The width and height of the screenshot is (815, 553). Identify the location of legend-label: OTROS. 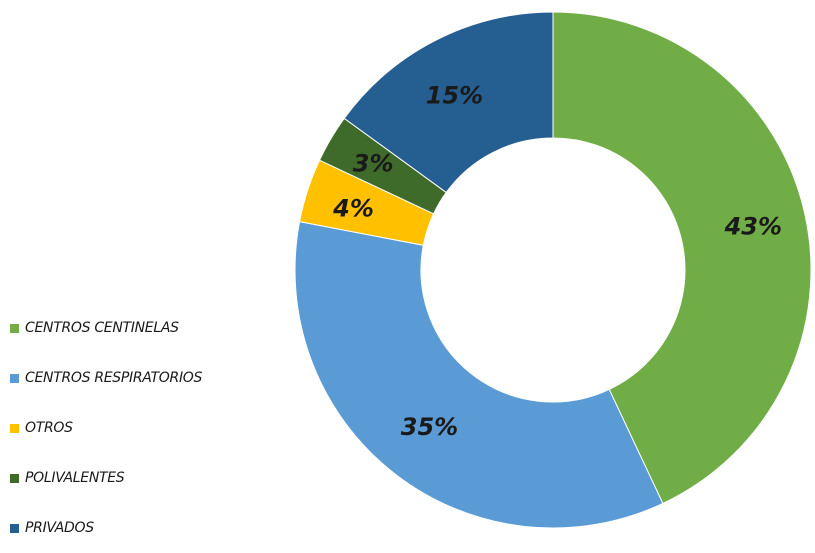
(49, 428).